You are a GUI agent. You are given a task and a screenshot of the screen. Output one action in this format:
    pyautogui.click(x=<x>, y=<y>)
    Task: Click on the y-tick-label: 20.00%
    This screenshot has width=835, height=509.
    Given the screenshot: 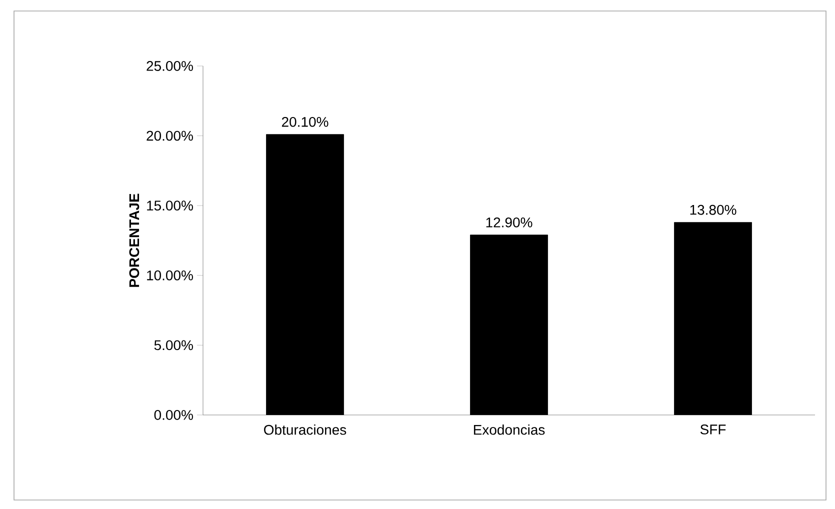 What is the action you would take?
    pyautogui.click(x=169, y=135)
    